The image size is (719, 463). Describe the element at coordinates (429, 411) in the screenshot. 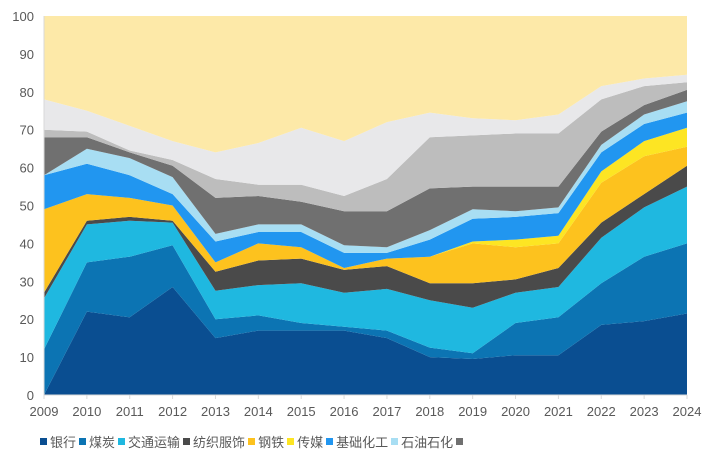

I see `x-tick-label: 2018` at that location.